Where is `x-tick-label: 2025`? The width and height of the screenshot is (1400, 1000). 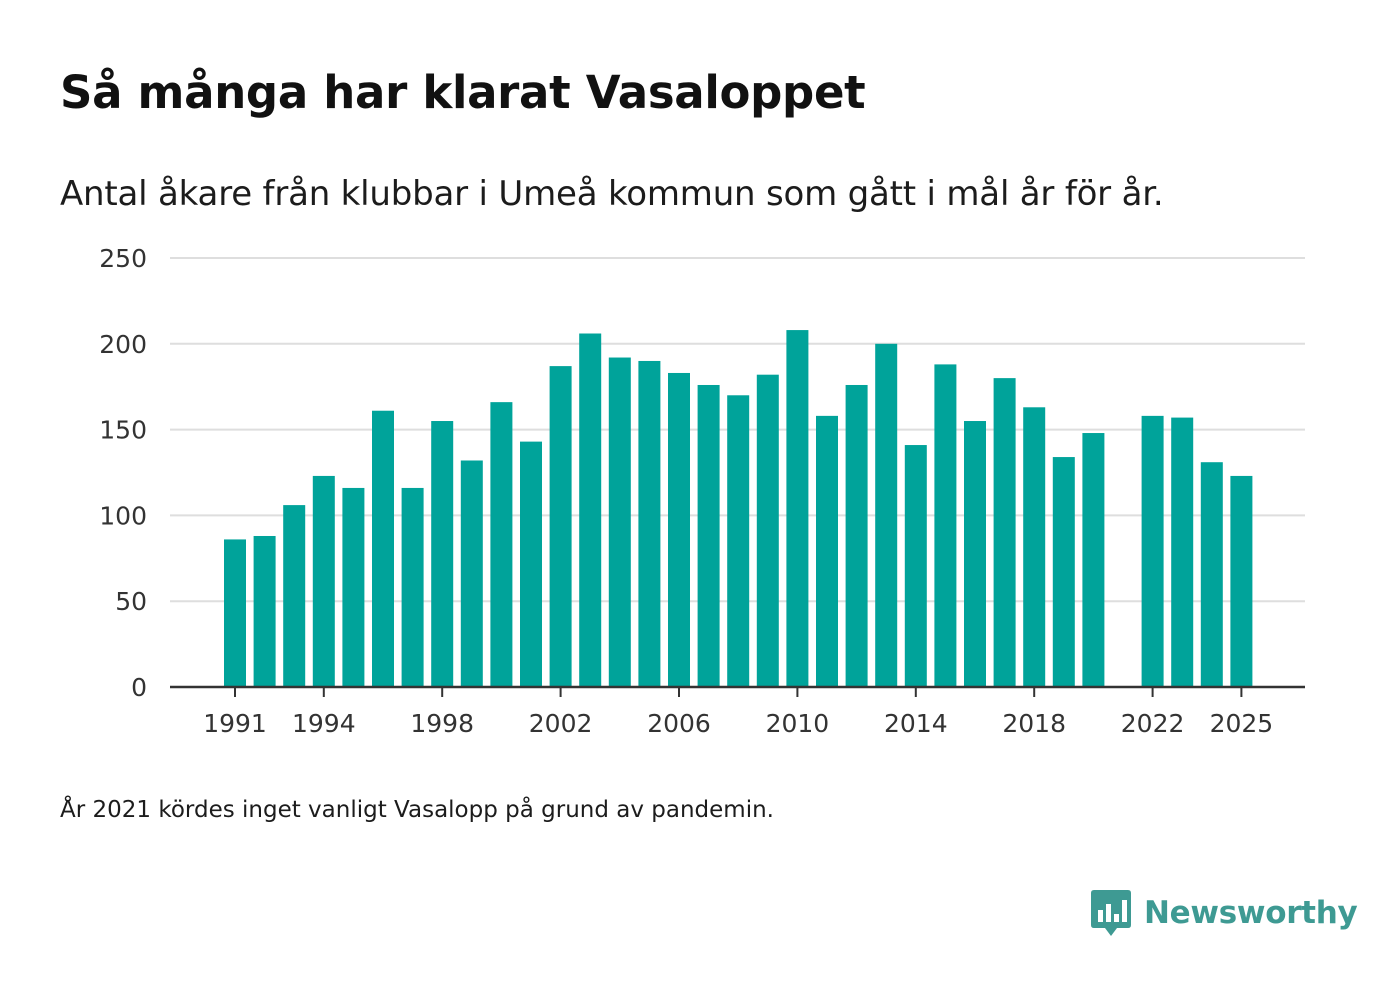 x-tick-label: 2025 is located at coordinates (1242, 723).